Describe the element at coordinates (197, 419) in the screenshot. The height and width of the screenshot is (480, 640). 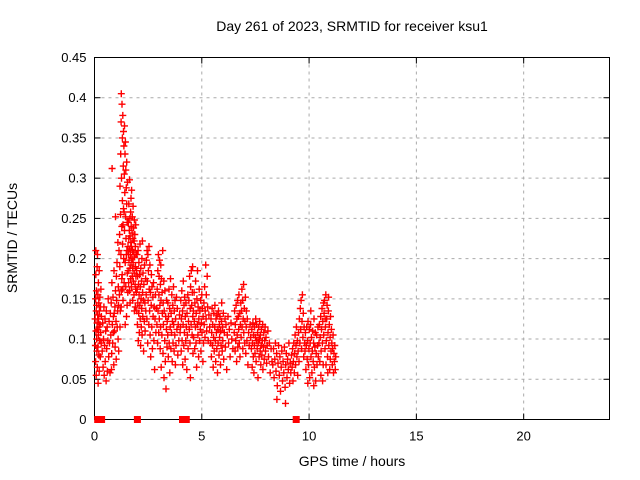
I see `event-markers` at that location.